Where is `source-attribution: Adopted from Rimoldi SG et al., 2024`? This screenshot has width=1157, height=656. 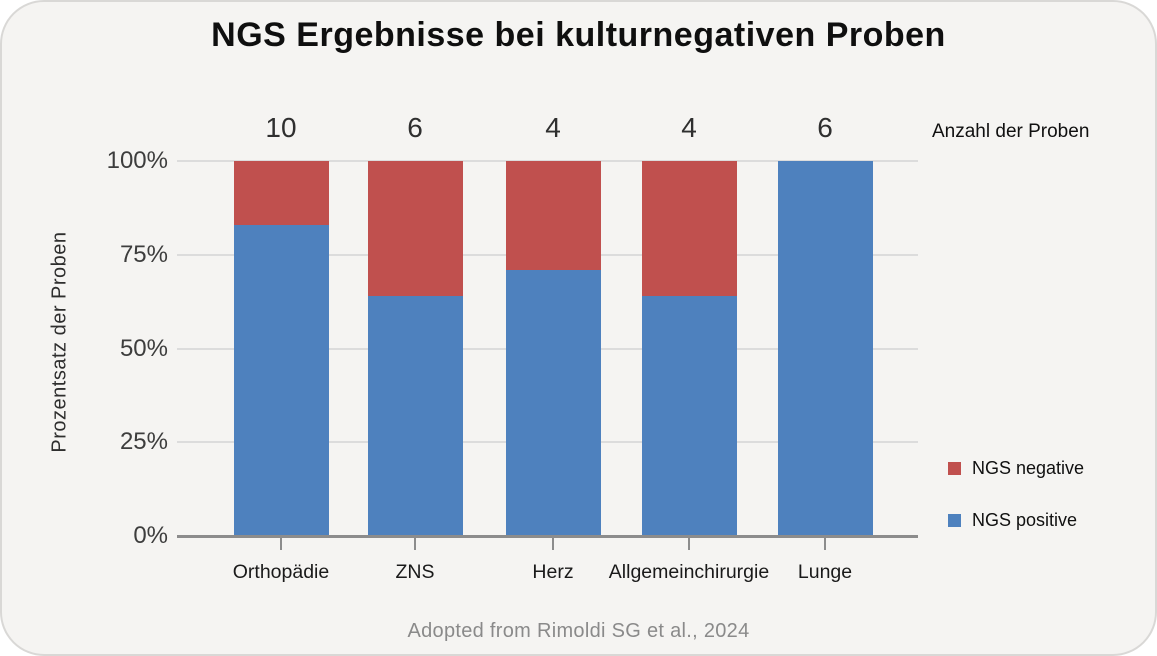 source-attribution: Adopted from Rimoldi SG et al., 2024 is located at coordinates (578, 631).